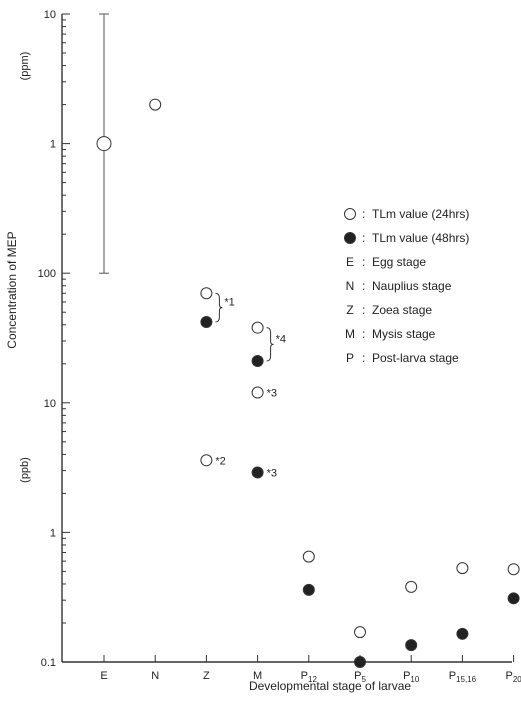 The height and width of the screenshot is (702, 521). What do you see at coordinates (330, 686) in the screenshot?
I see `x-axis-title: Developmental stage of larvae` at bounding box center [330, 686].